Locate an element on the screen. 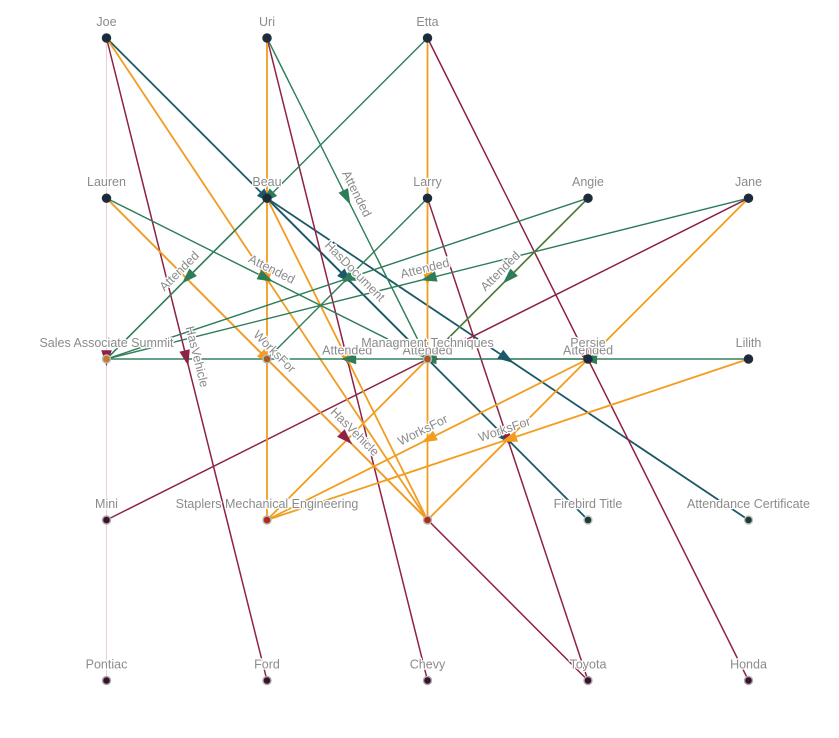  svg-text: Sales Associate Summit is located at coordinates (106, 343).